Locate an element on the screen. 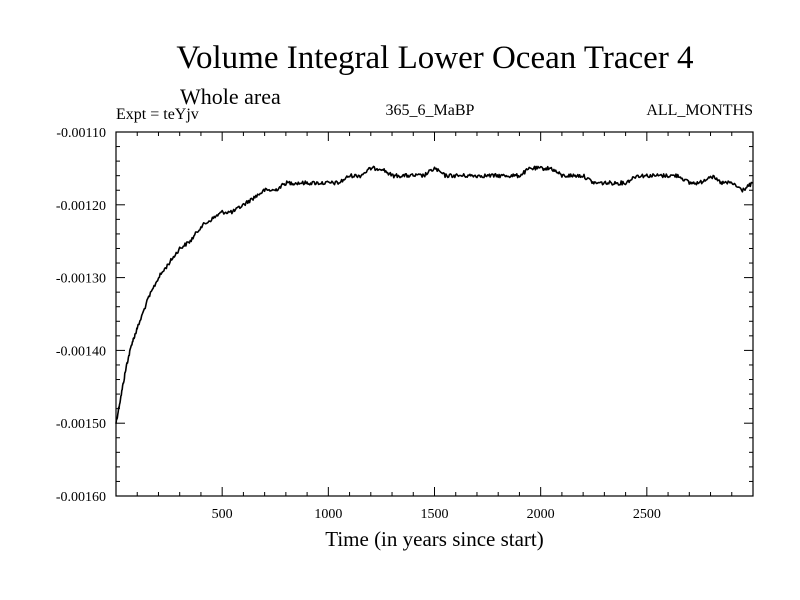  x-tick-label: 2000 is located at coordinates (541, 514).